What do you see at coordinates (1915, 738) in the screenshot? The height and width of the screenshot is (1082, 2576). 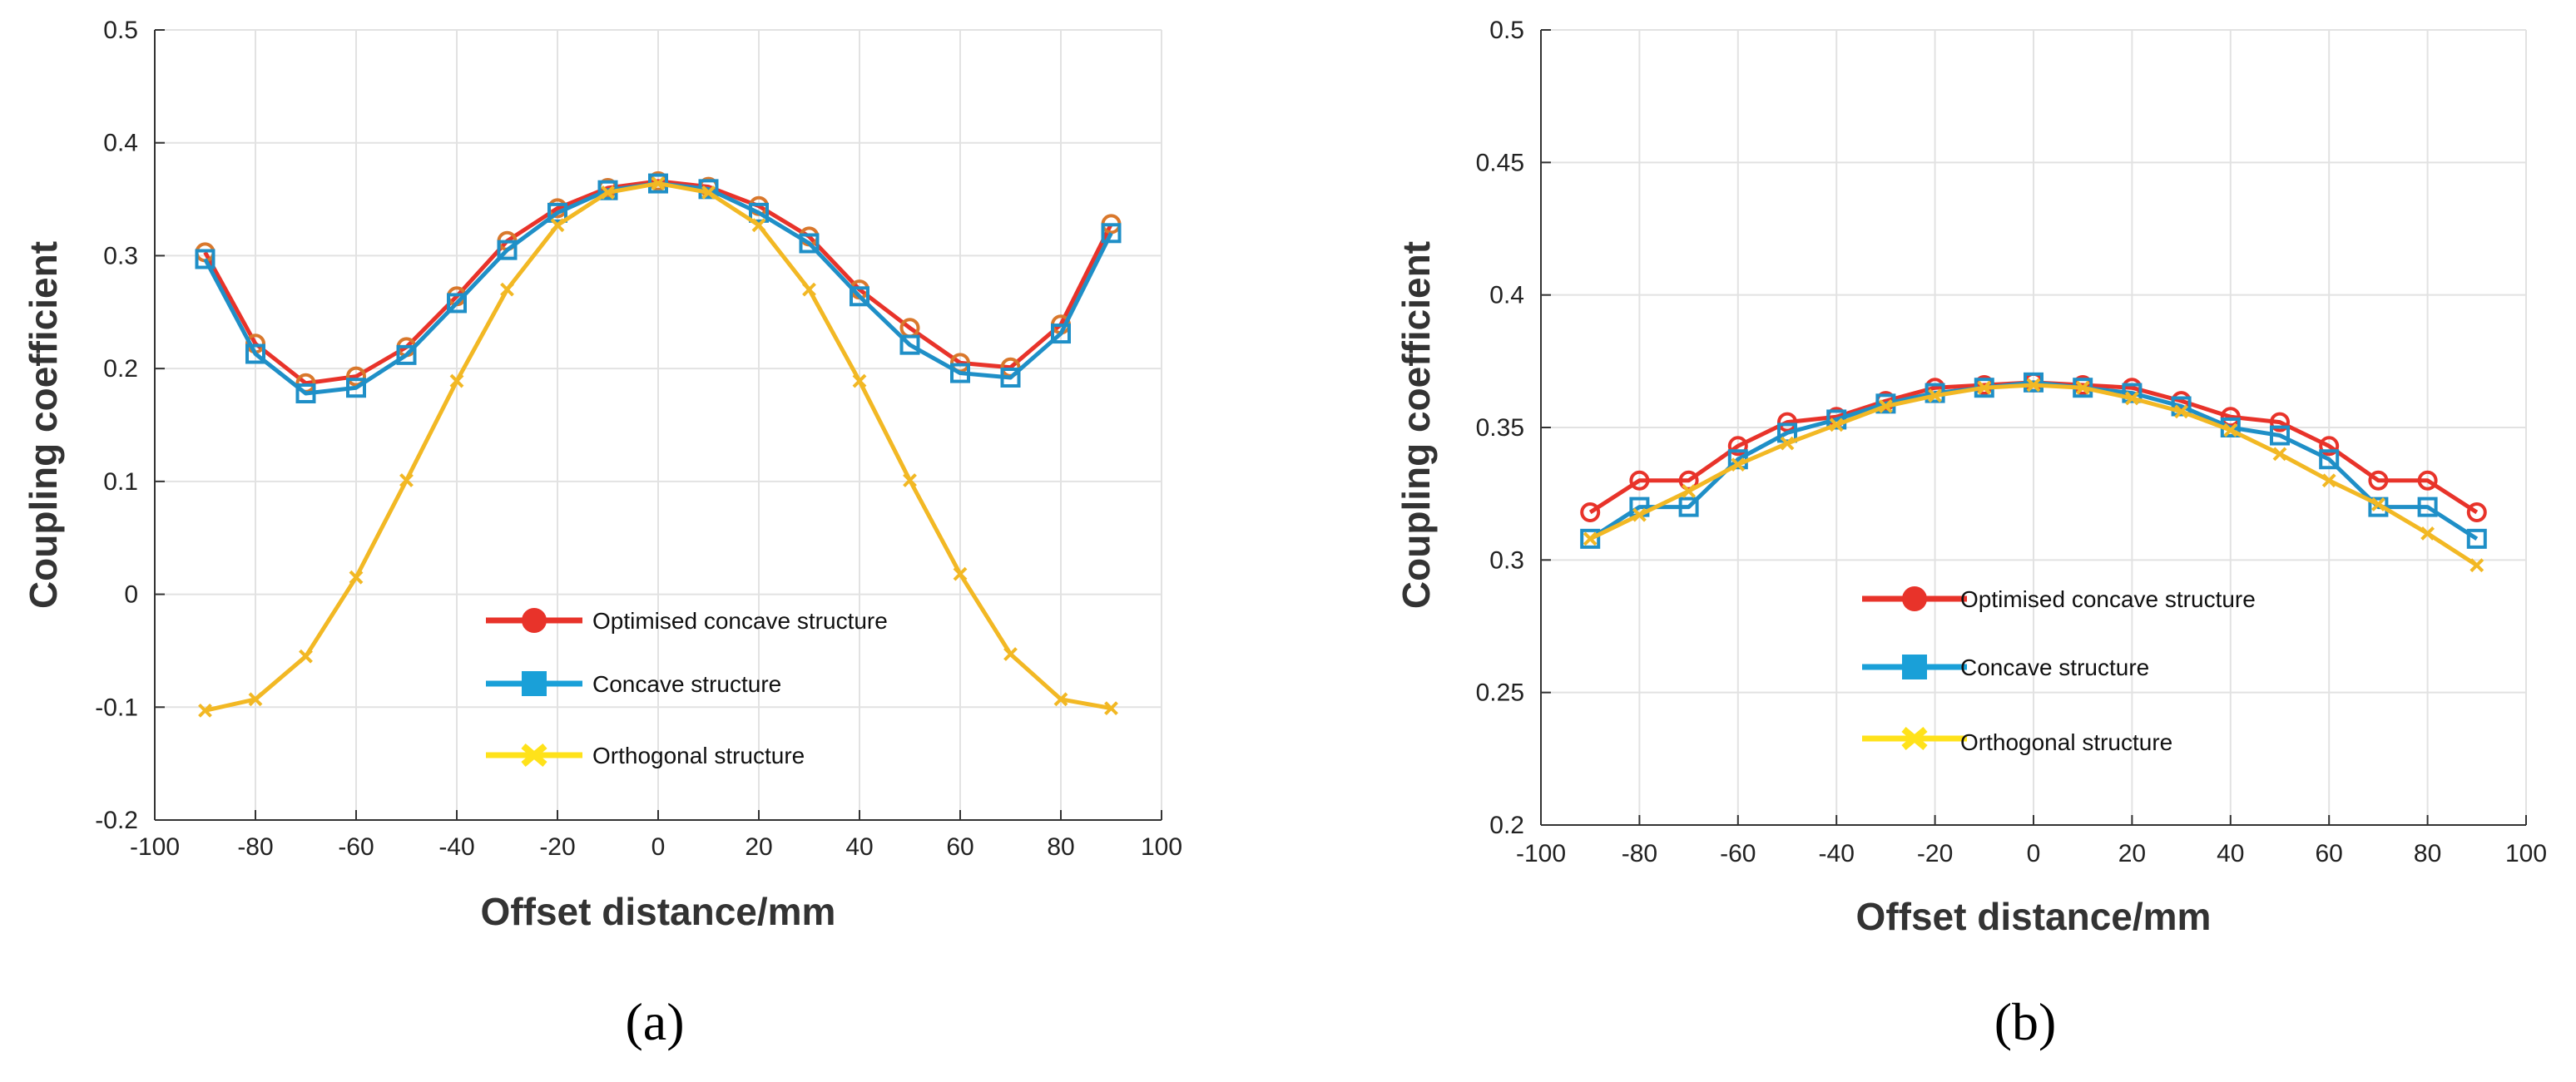 I see `legend-marker-orthogonal` at bounding box center [1915, 738].